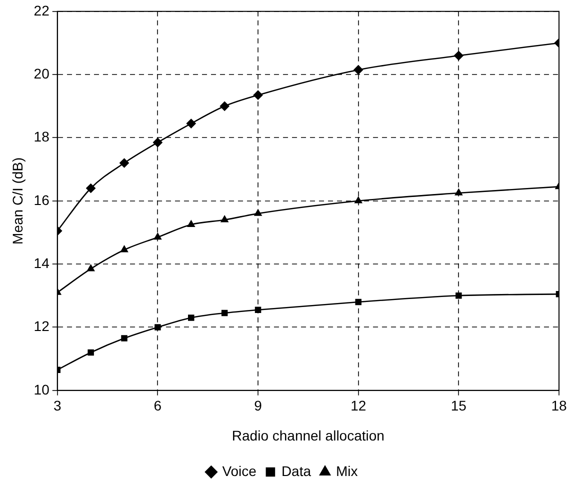 The height and width of the screenshot is (499, 584). Describe the element at coordinates (296, 470) in the screenshot. I see `legend-label: Data` at that location.